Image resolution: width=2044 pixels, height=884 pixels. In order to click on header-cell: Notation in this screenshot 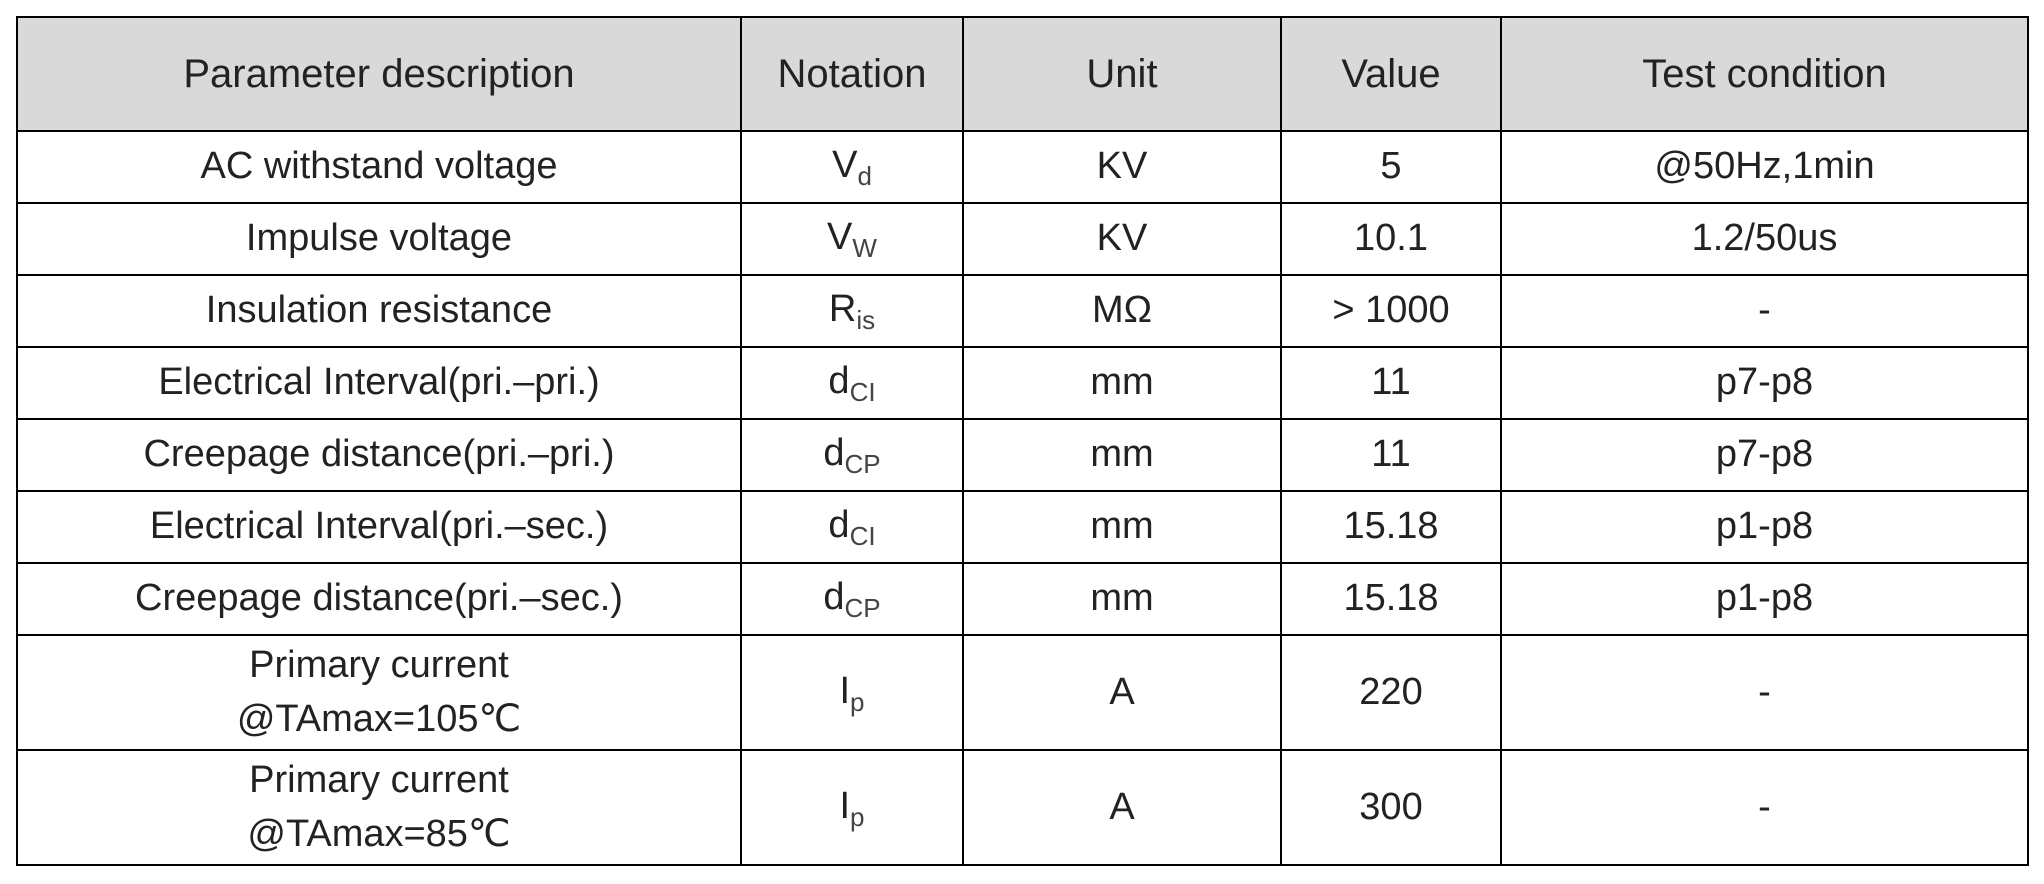, I will do `click(852, 74)`.